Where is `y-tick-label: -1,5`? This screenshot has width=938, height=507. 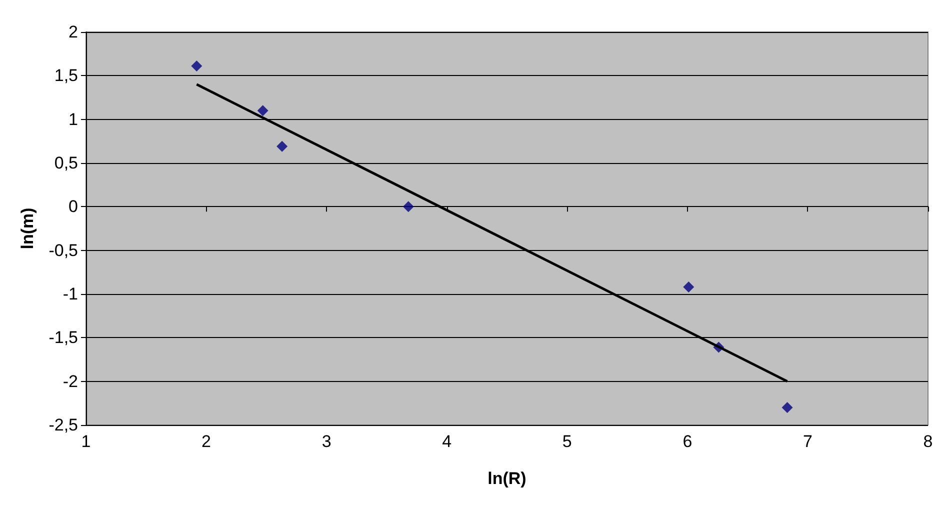
y-tick-label: -1,5 is located at coordinates (63, 338).